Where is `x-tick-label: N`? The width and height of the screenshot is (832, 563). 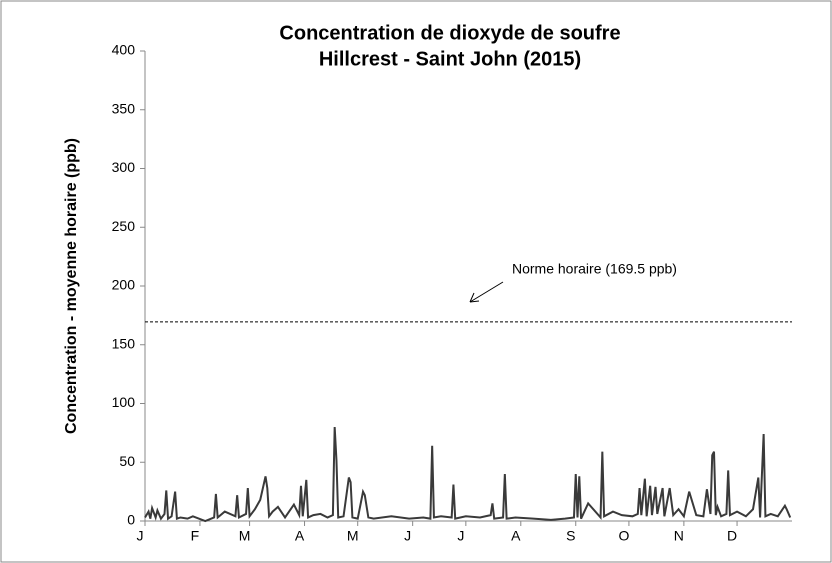
x-tick-label: N is located at coordinates (679, 536).